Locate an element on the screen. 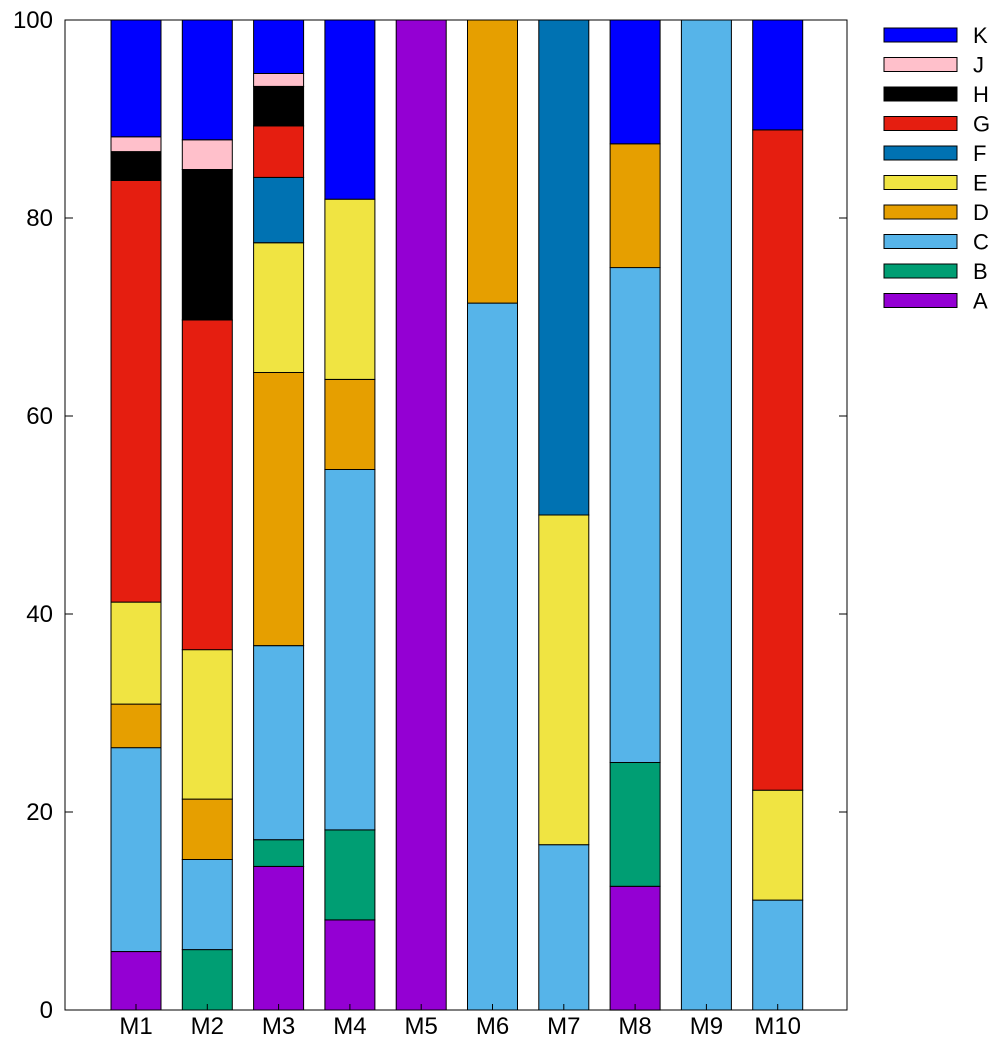  legend-label-G: G is located at coordinates (981, 124).